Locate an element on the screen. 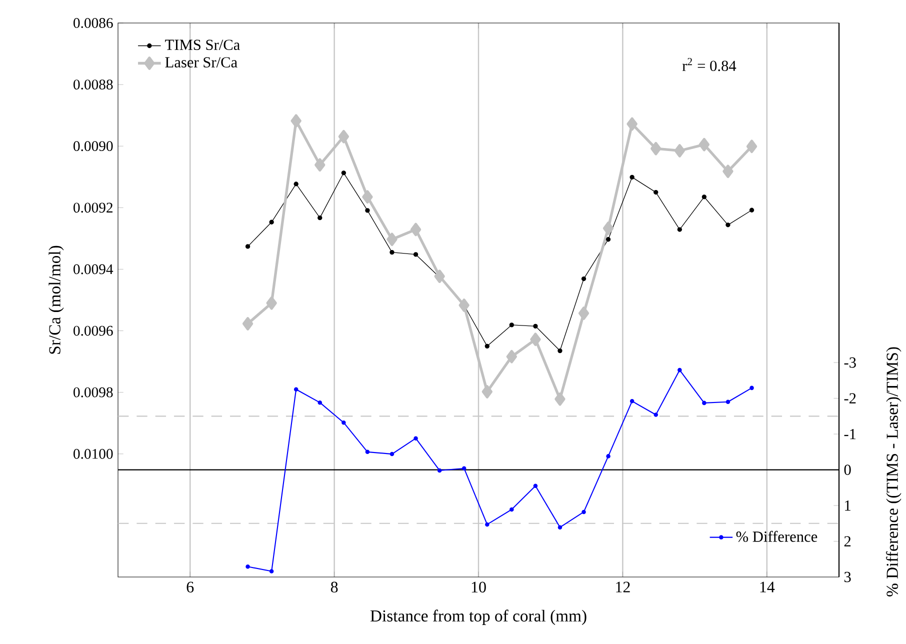 The width and height of the screenshot is (906, 644). x-tick-label: 10 is located at coordinates (479, 587).